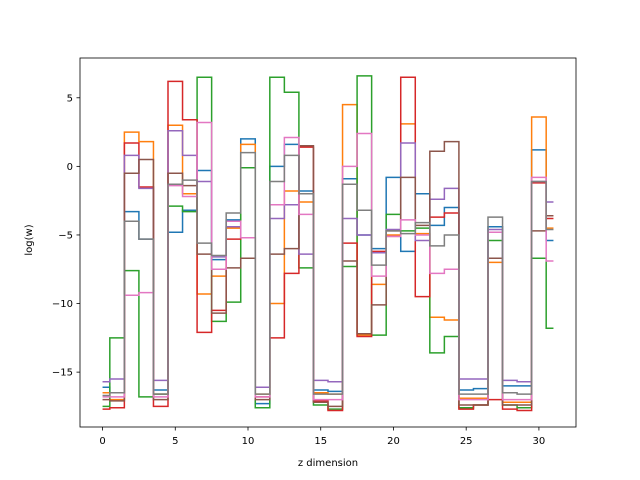 The image size is (640, 480). I want to click on x-axis-label: z dimension, so click(328, 463).